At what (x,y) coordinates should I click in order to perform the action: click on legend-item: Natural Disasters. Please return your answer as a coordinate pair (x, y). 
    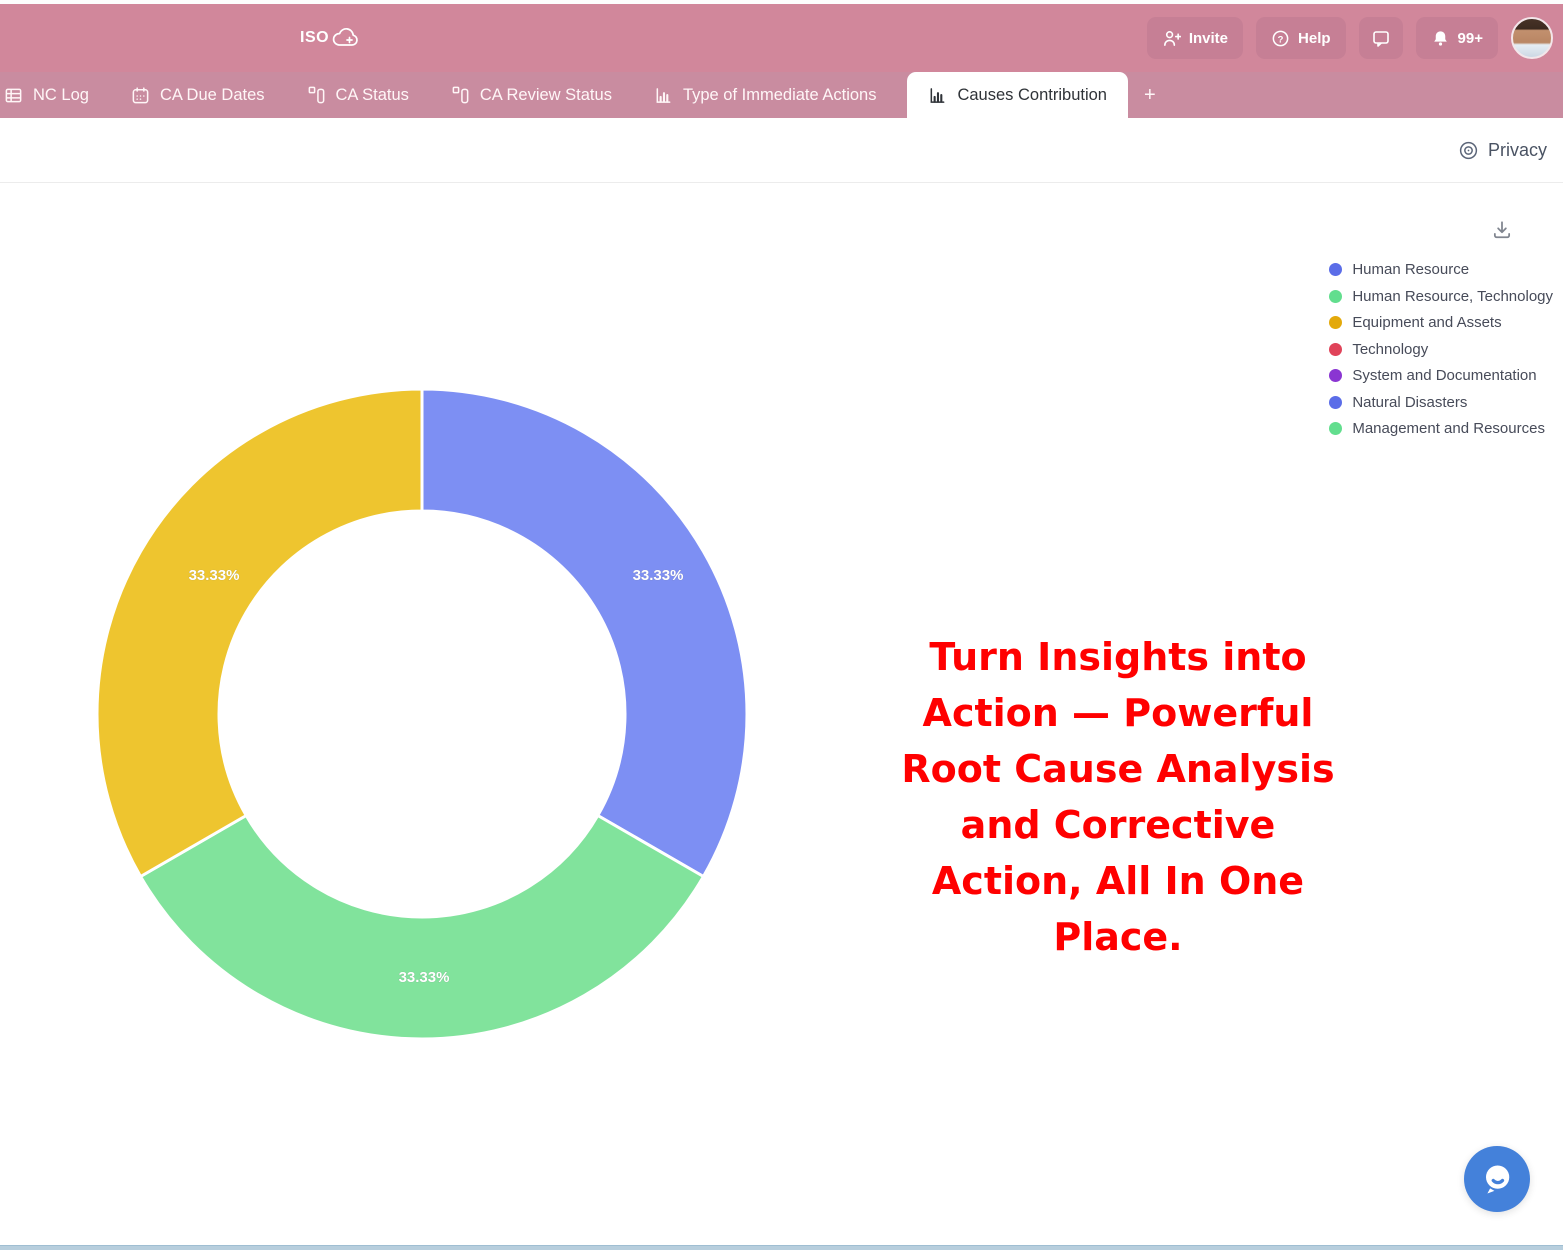
    Looking at the image, I should click on (1441, 402).